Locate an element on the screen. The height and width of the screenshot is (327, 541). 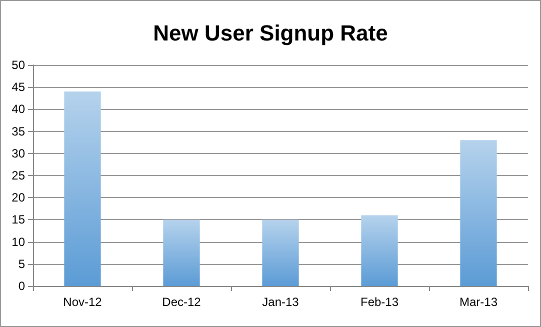
y-tick-label: 45 is located at coordinates (19, 87).